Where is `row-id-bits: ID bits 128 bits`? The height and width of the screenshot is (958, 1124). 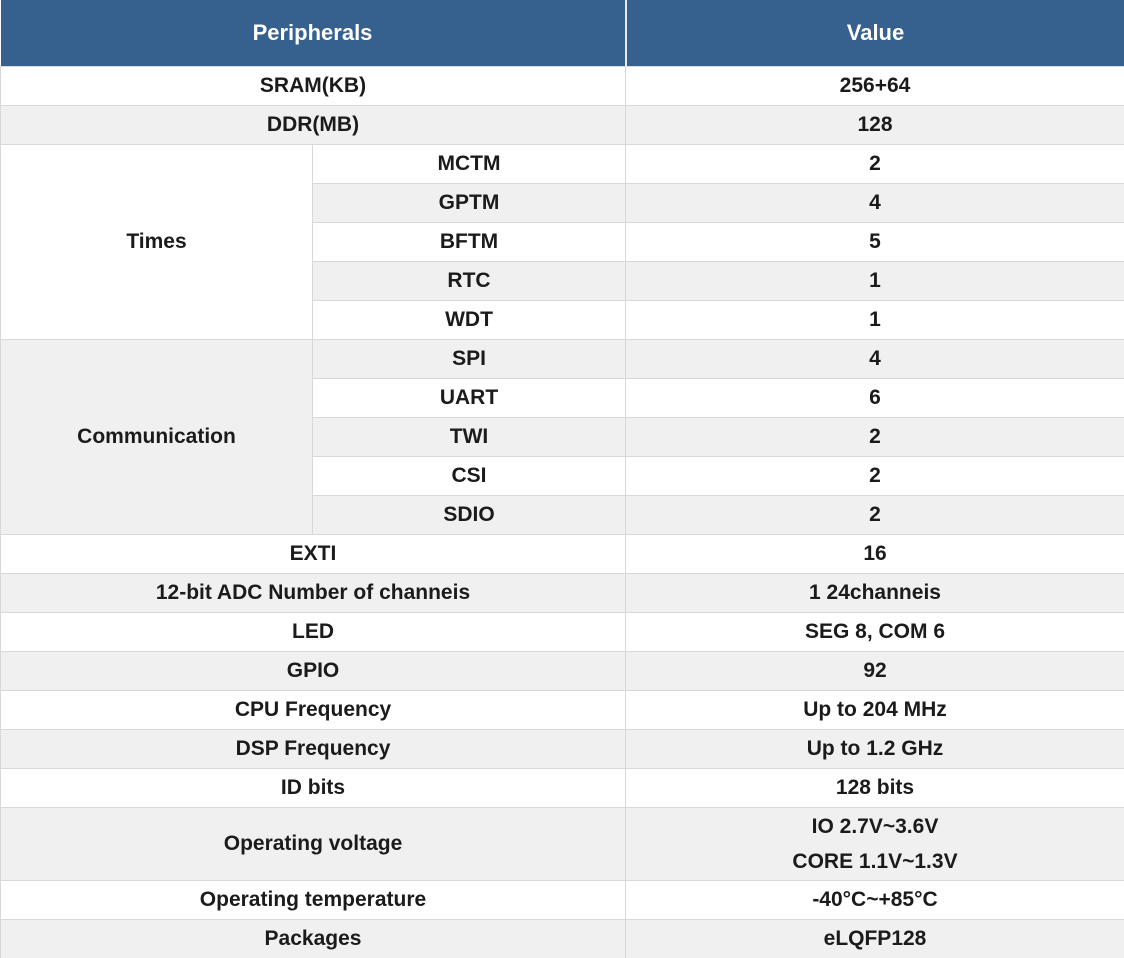
row-id-bits: ID bits 128 bits is located at coordinates (562, 788).